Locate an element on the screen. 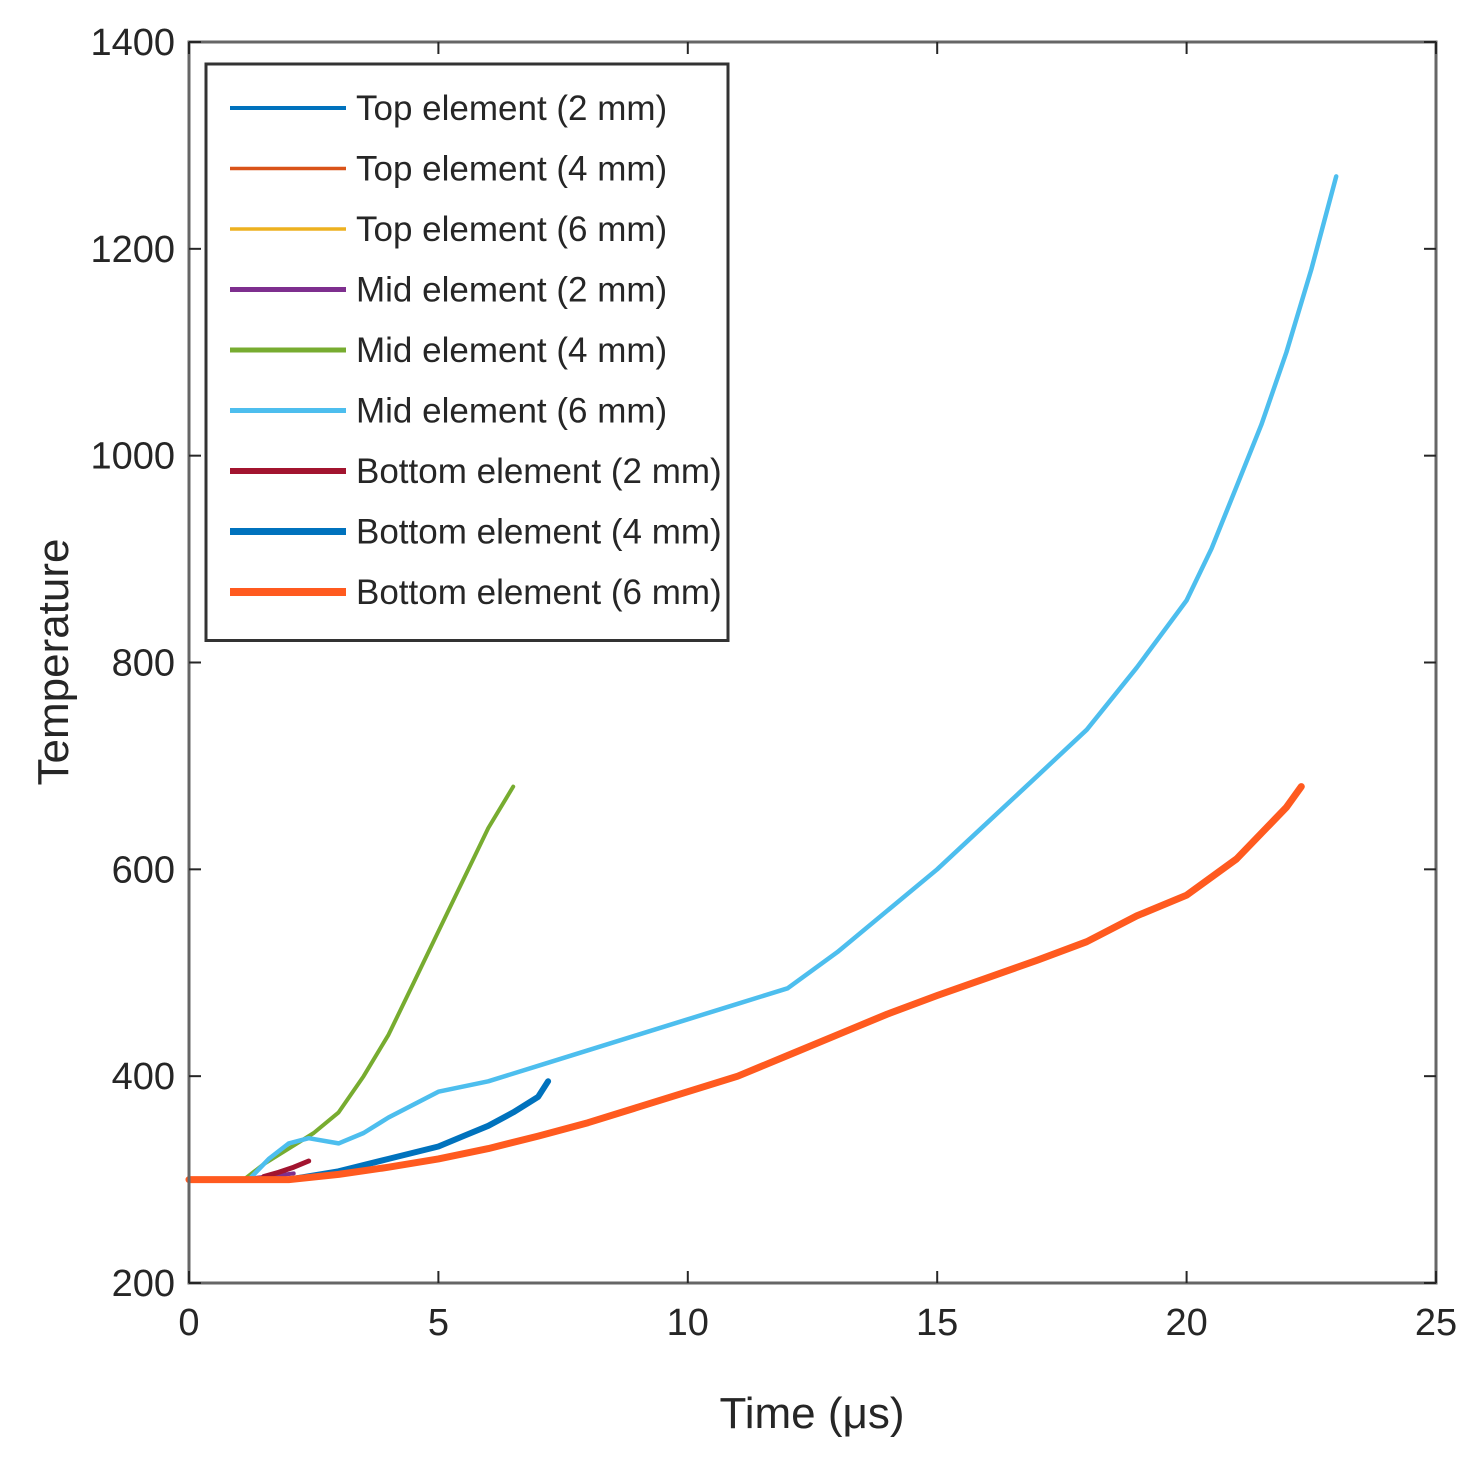 This screenshot has width=1482, height=1474. y-tick-label: 200 is located at coordinates (143, 1284).